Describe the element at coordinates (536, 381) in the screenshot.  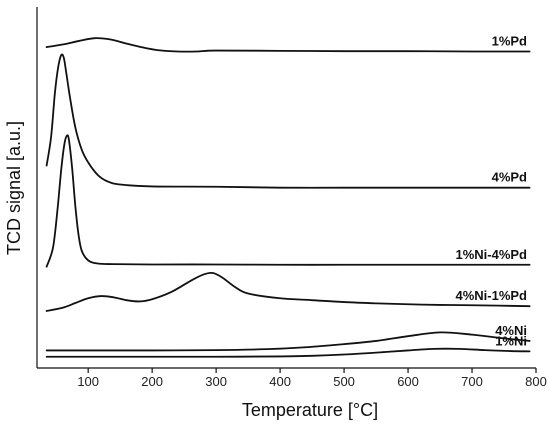
I see `x-tick-label: 800` at that location.